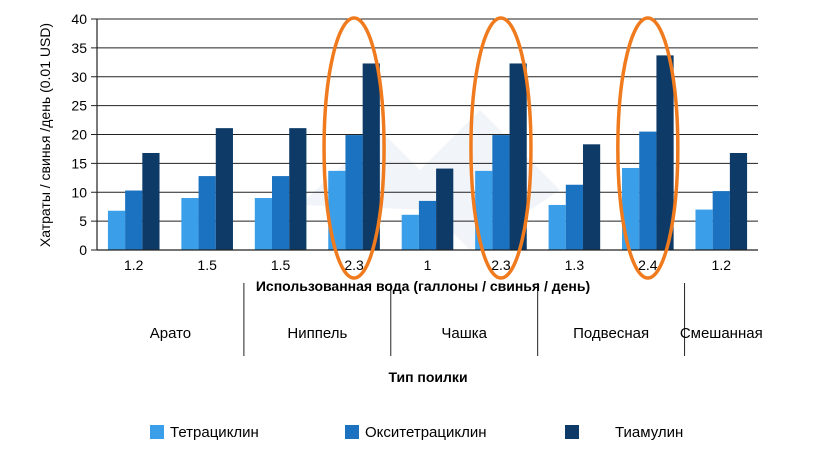  I want to click on y-tick-label: 5, so click(83, 221).